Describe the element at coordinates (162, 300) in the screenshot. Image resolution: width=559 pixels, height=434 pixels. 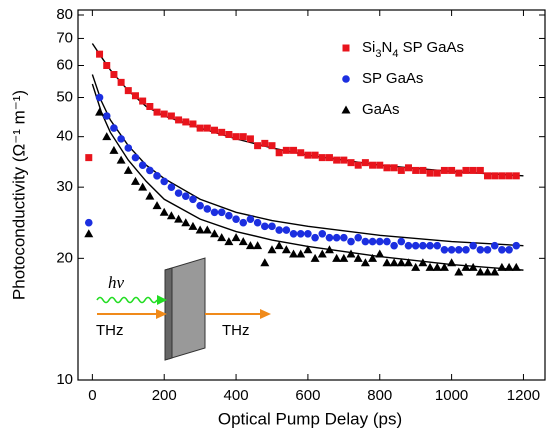
I see `pump-arrowhead` at that location.